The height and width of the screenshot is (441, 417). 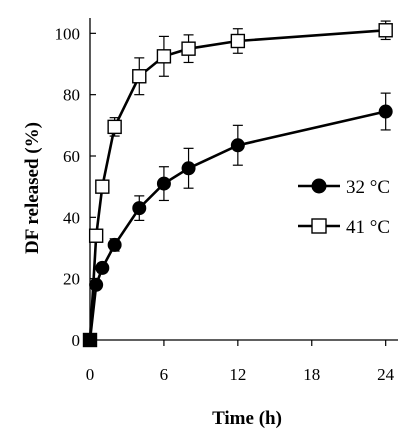 I want to click on y-axis-label: DF released (%), so click(x=32, y=188).